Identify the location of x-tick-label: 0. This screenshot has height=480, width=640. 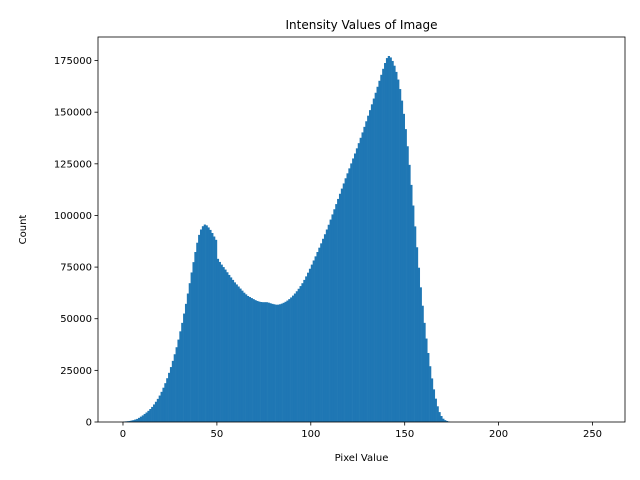
(123, 434).